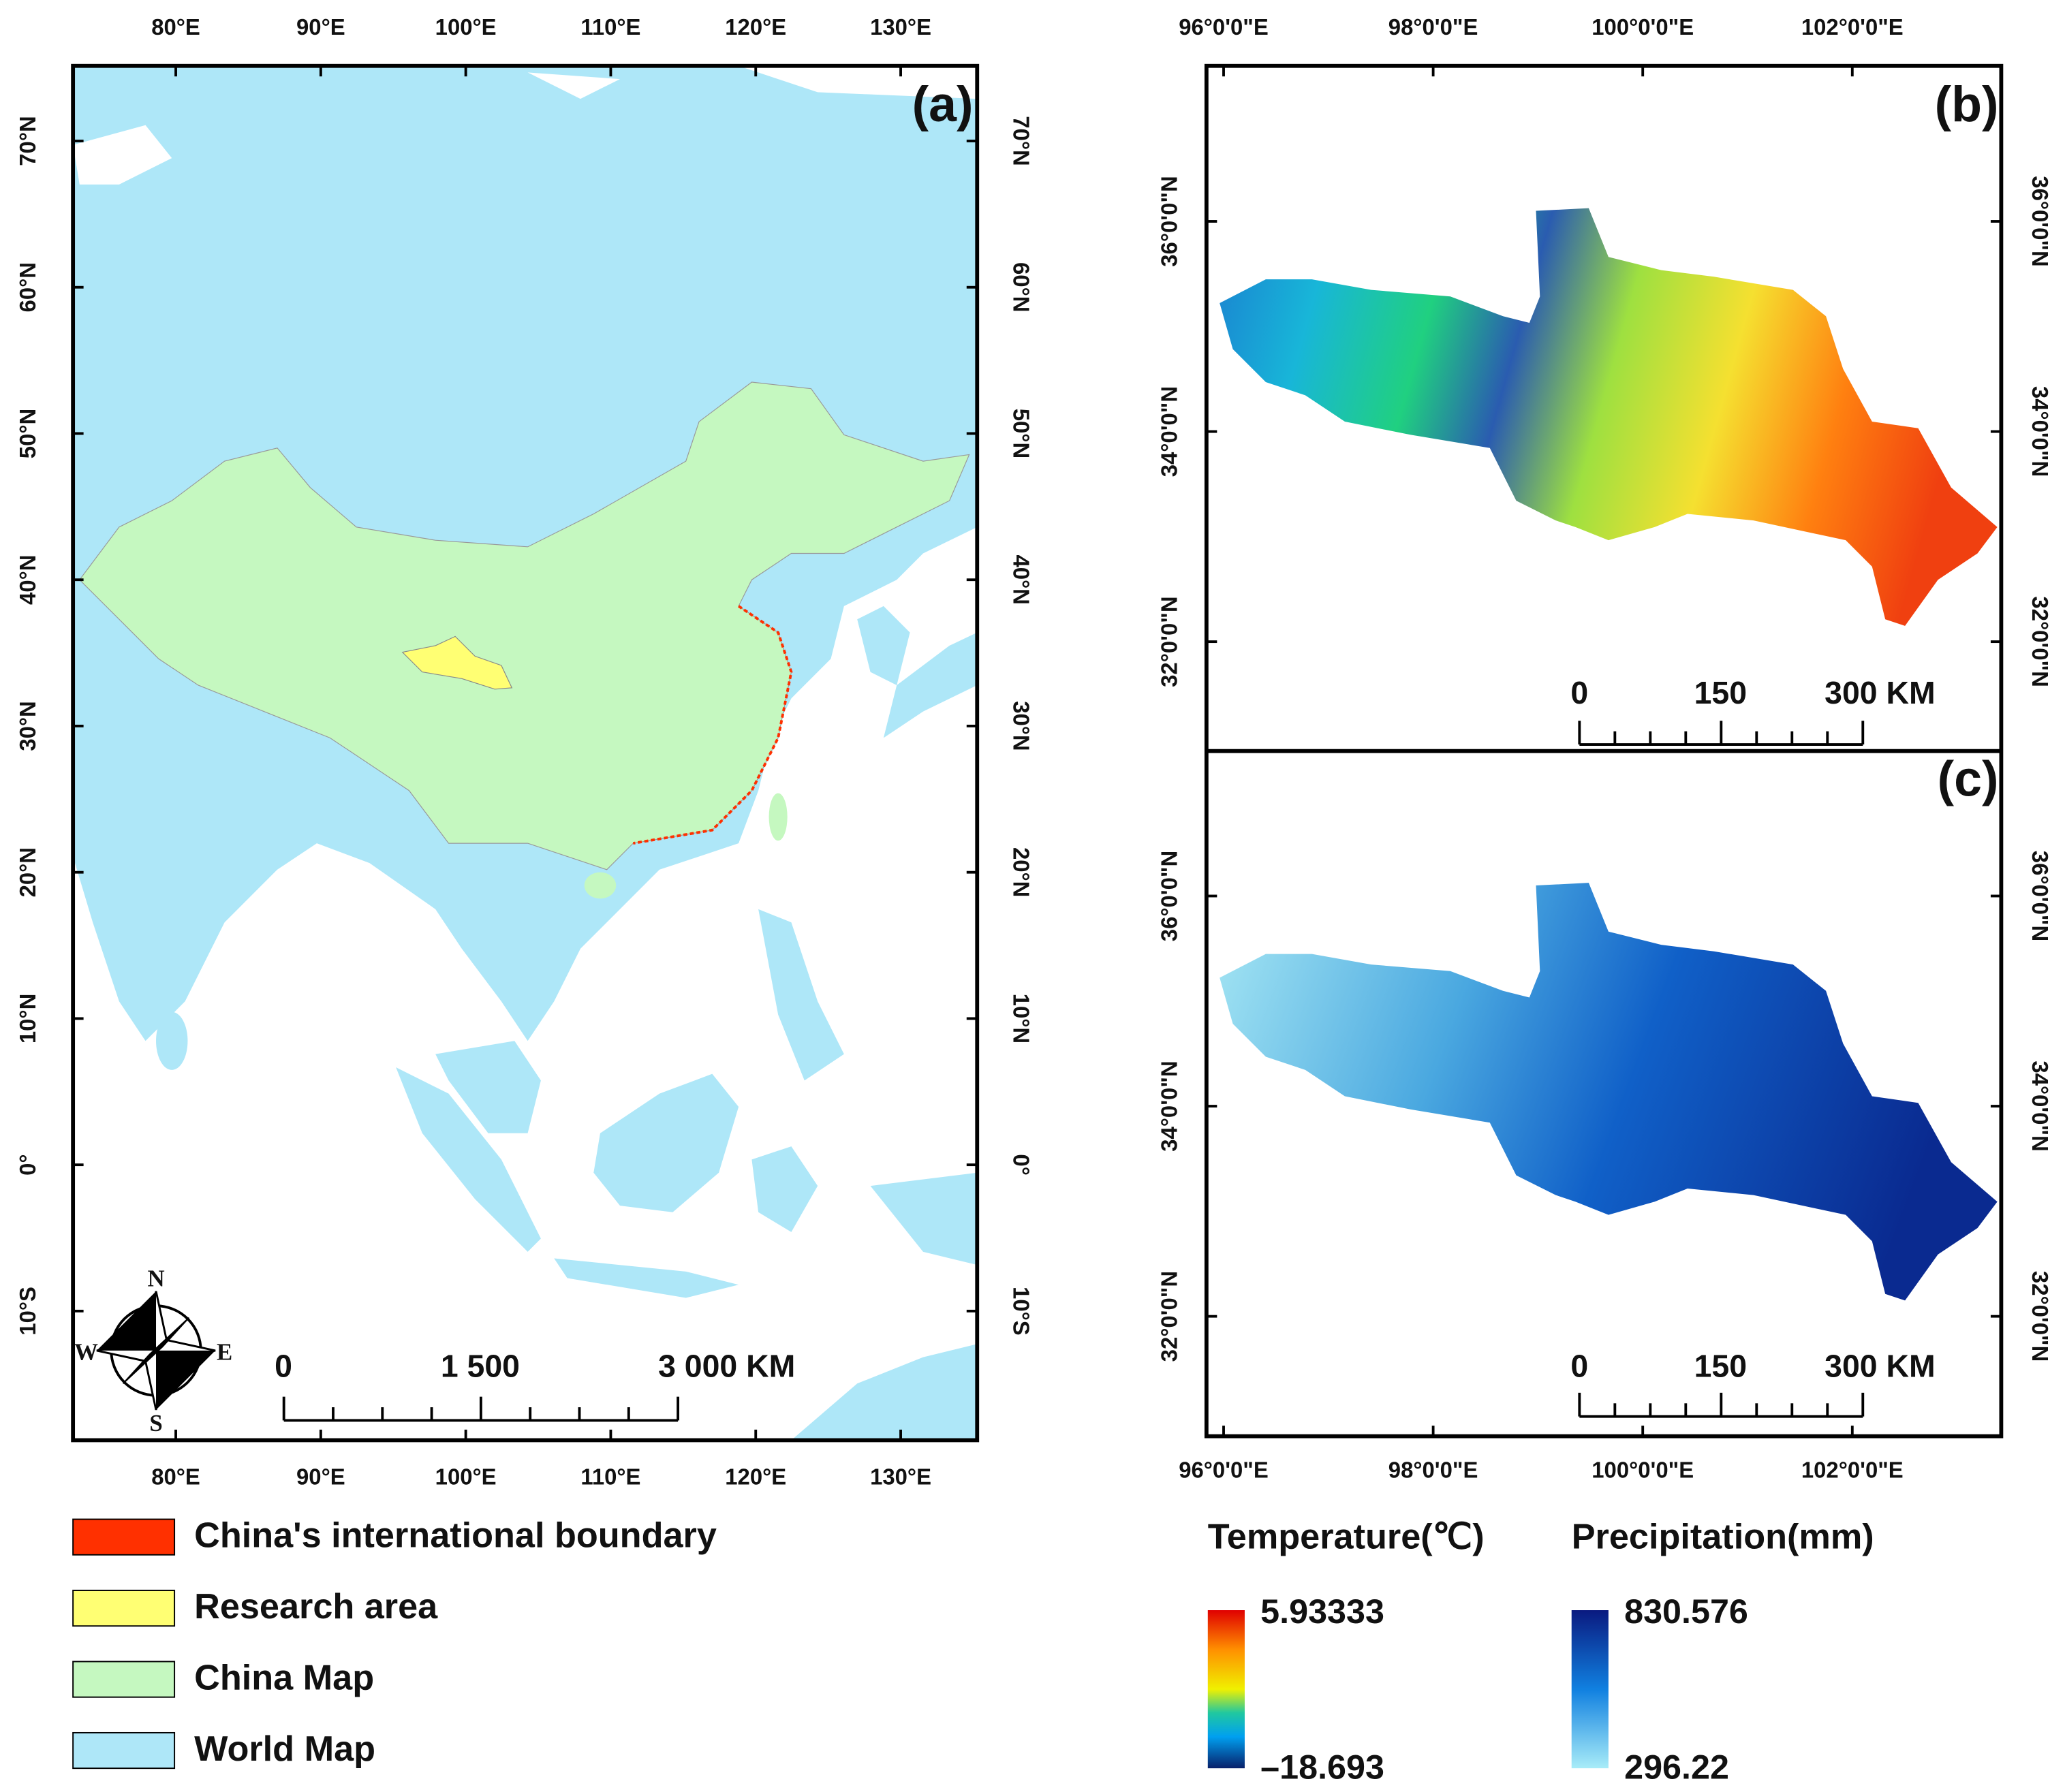  I want to click on lon-tick-label: 102°0'0"E, so click(1852, 1470).